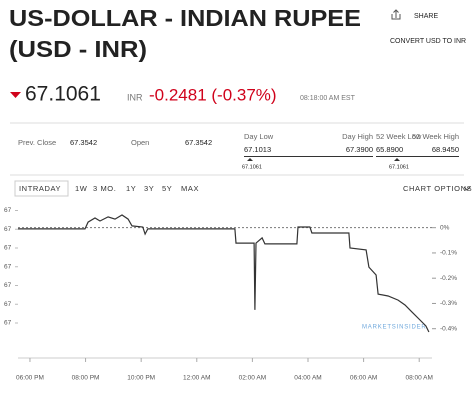 The width and height of the screenshot is (474, 414). Describe the element at coordinates (213, 94) in the screenshot. I see `change: -0.2481 (-0.37%)` at that location.